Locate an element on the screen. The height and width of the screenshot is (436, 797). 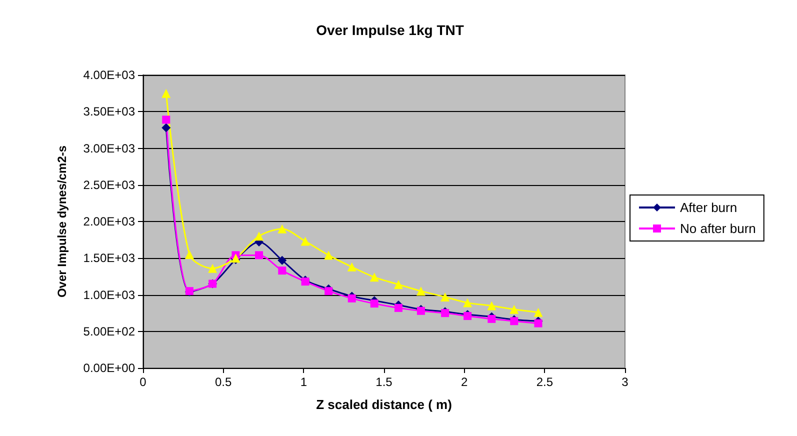
x-tick-label: 0.5 is located at coordinates (223, 382).